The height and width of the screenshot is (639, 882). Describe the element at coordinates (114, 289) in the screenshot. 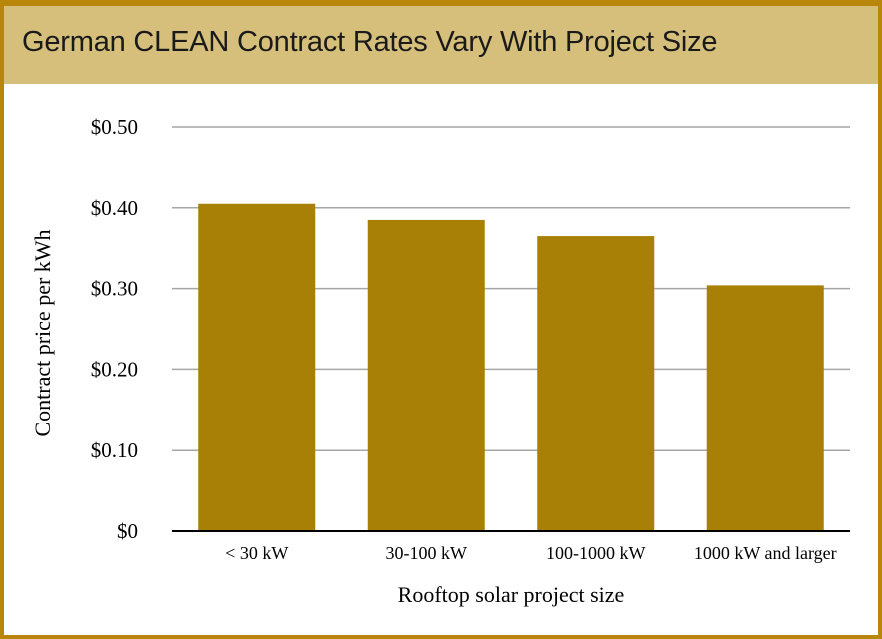

I see `y-tick-label: $0.30` at that location.